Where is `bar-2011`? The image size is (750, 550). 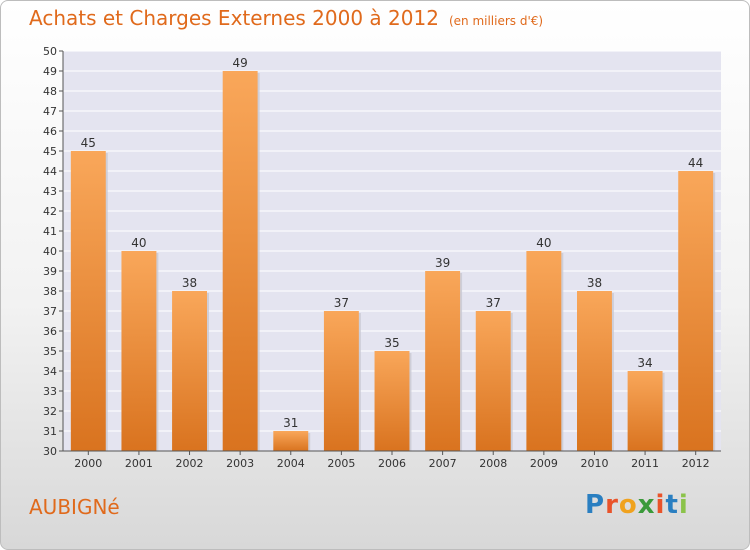 bar-2011 is located at coordinates (645, 411).